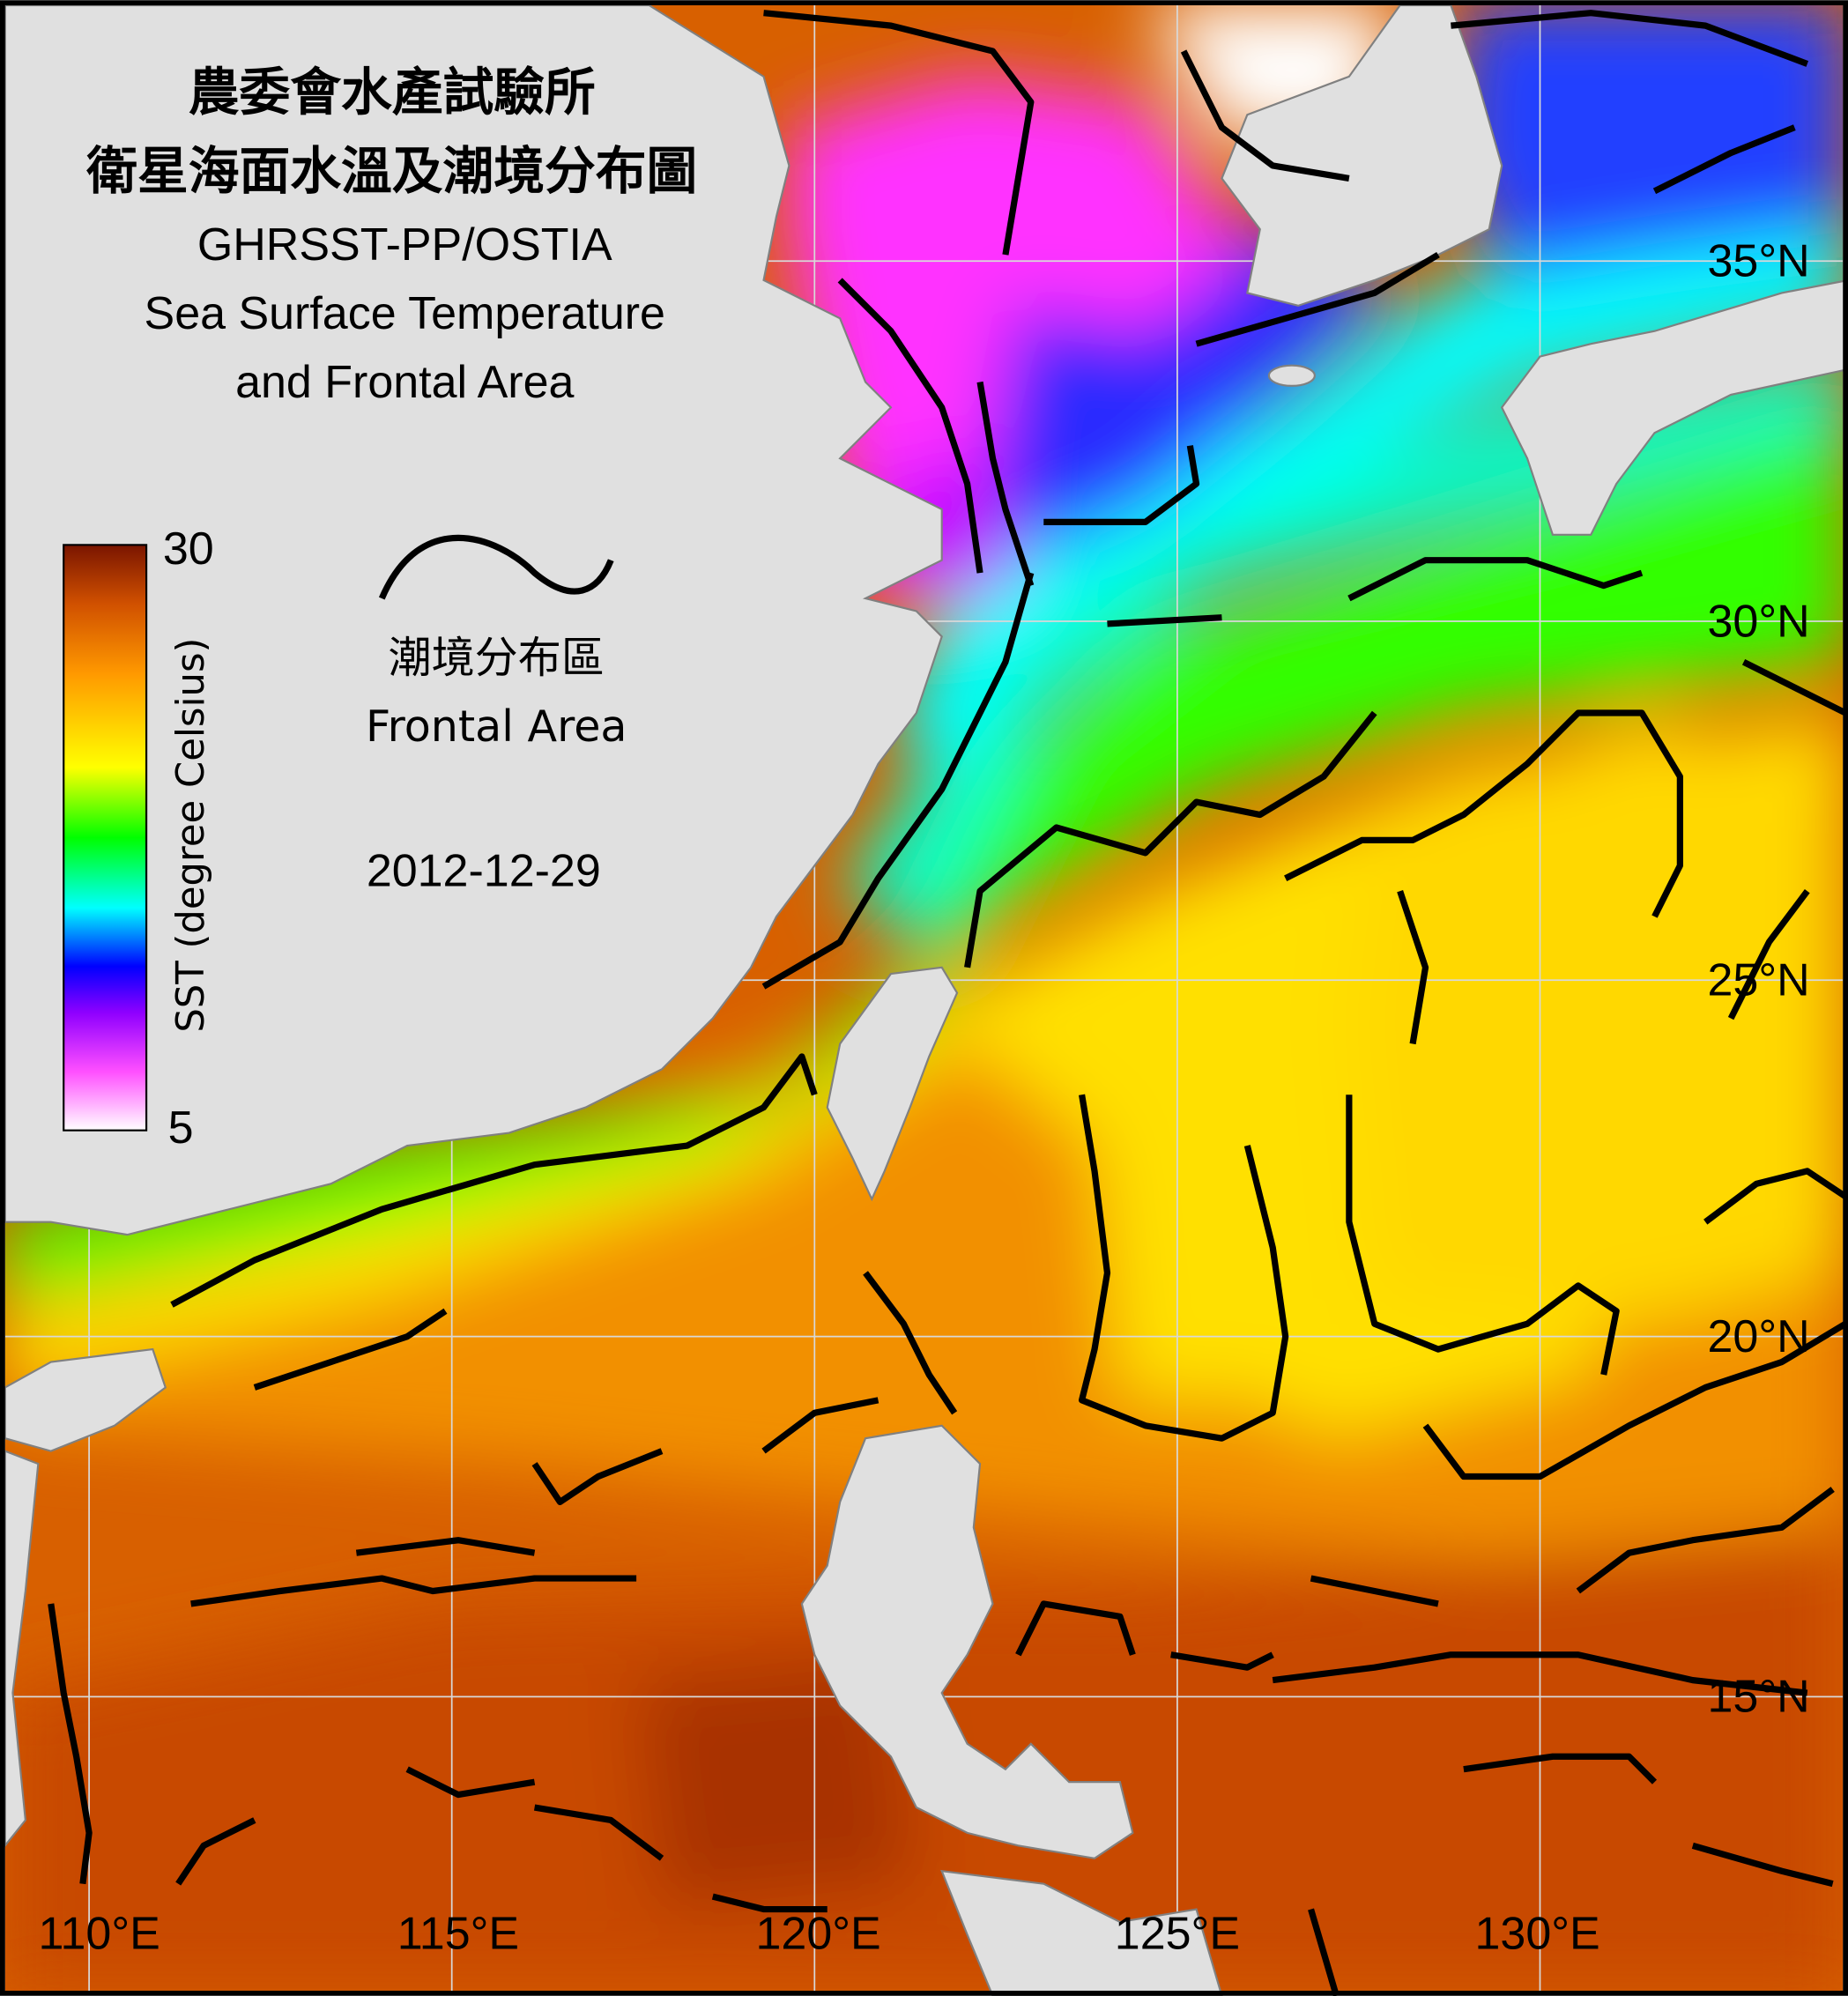  I want to click on lon-label: 120°E, so click(819, 1933).